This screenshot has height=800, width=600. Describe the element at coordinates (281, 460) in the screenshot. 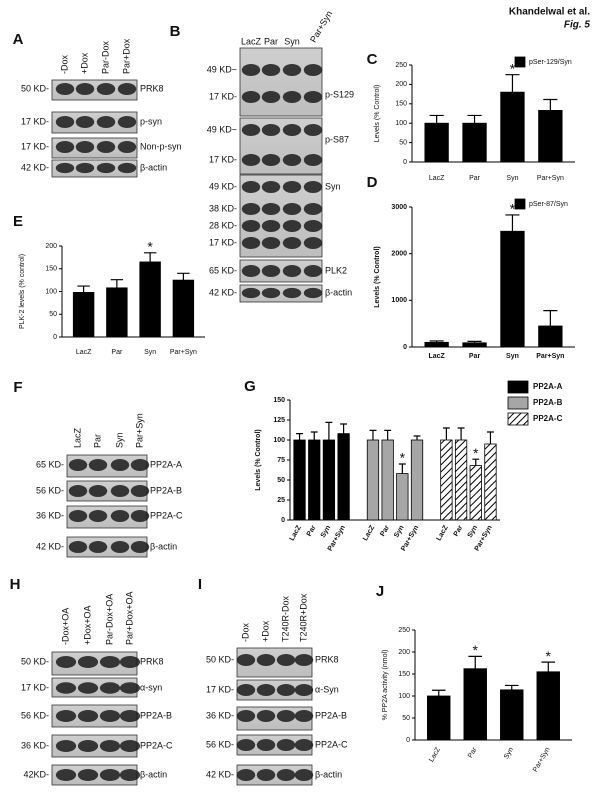

I see `y-tick-label: 75` at that location.